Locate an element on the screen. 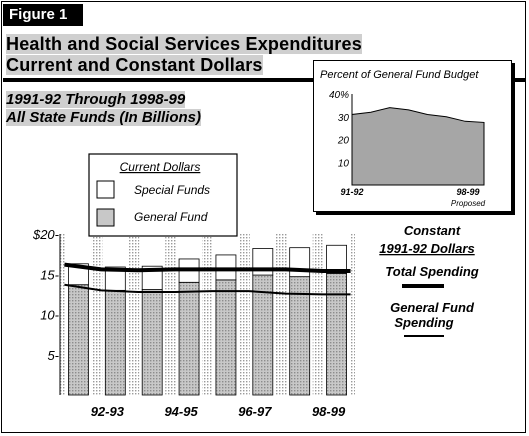 This screenshot has height=436, width=529. x-tick-label: 98-99 is located at coordinates (329, 411).